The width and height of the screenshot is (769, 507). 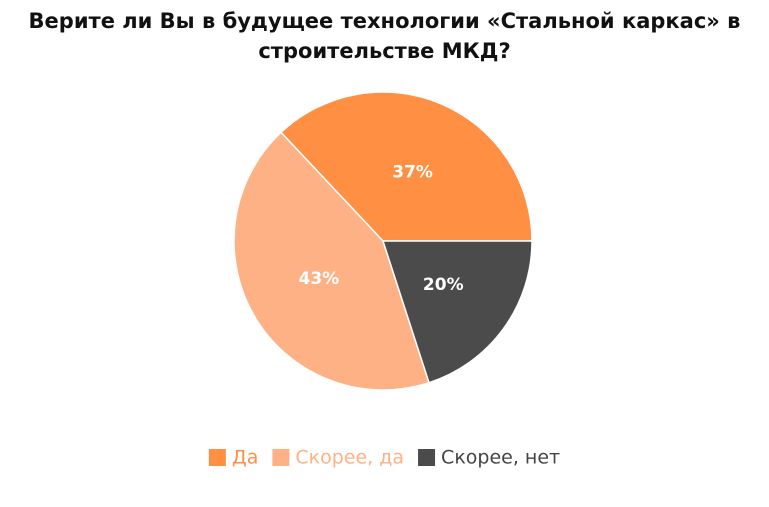 I want to click on data-label: 20%, so click(x=443, y=285).